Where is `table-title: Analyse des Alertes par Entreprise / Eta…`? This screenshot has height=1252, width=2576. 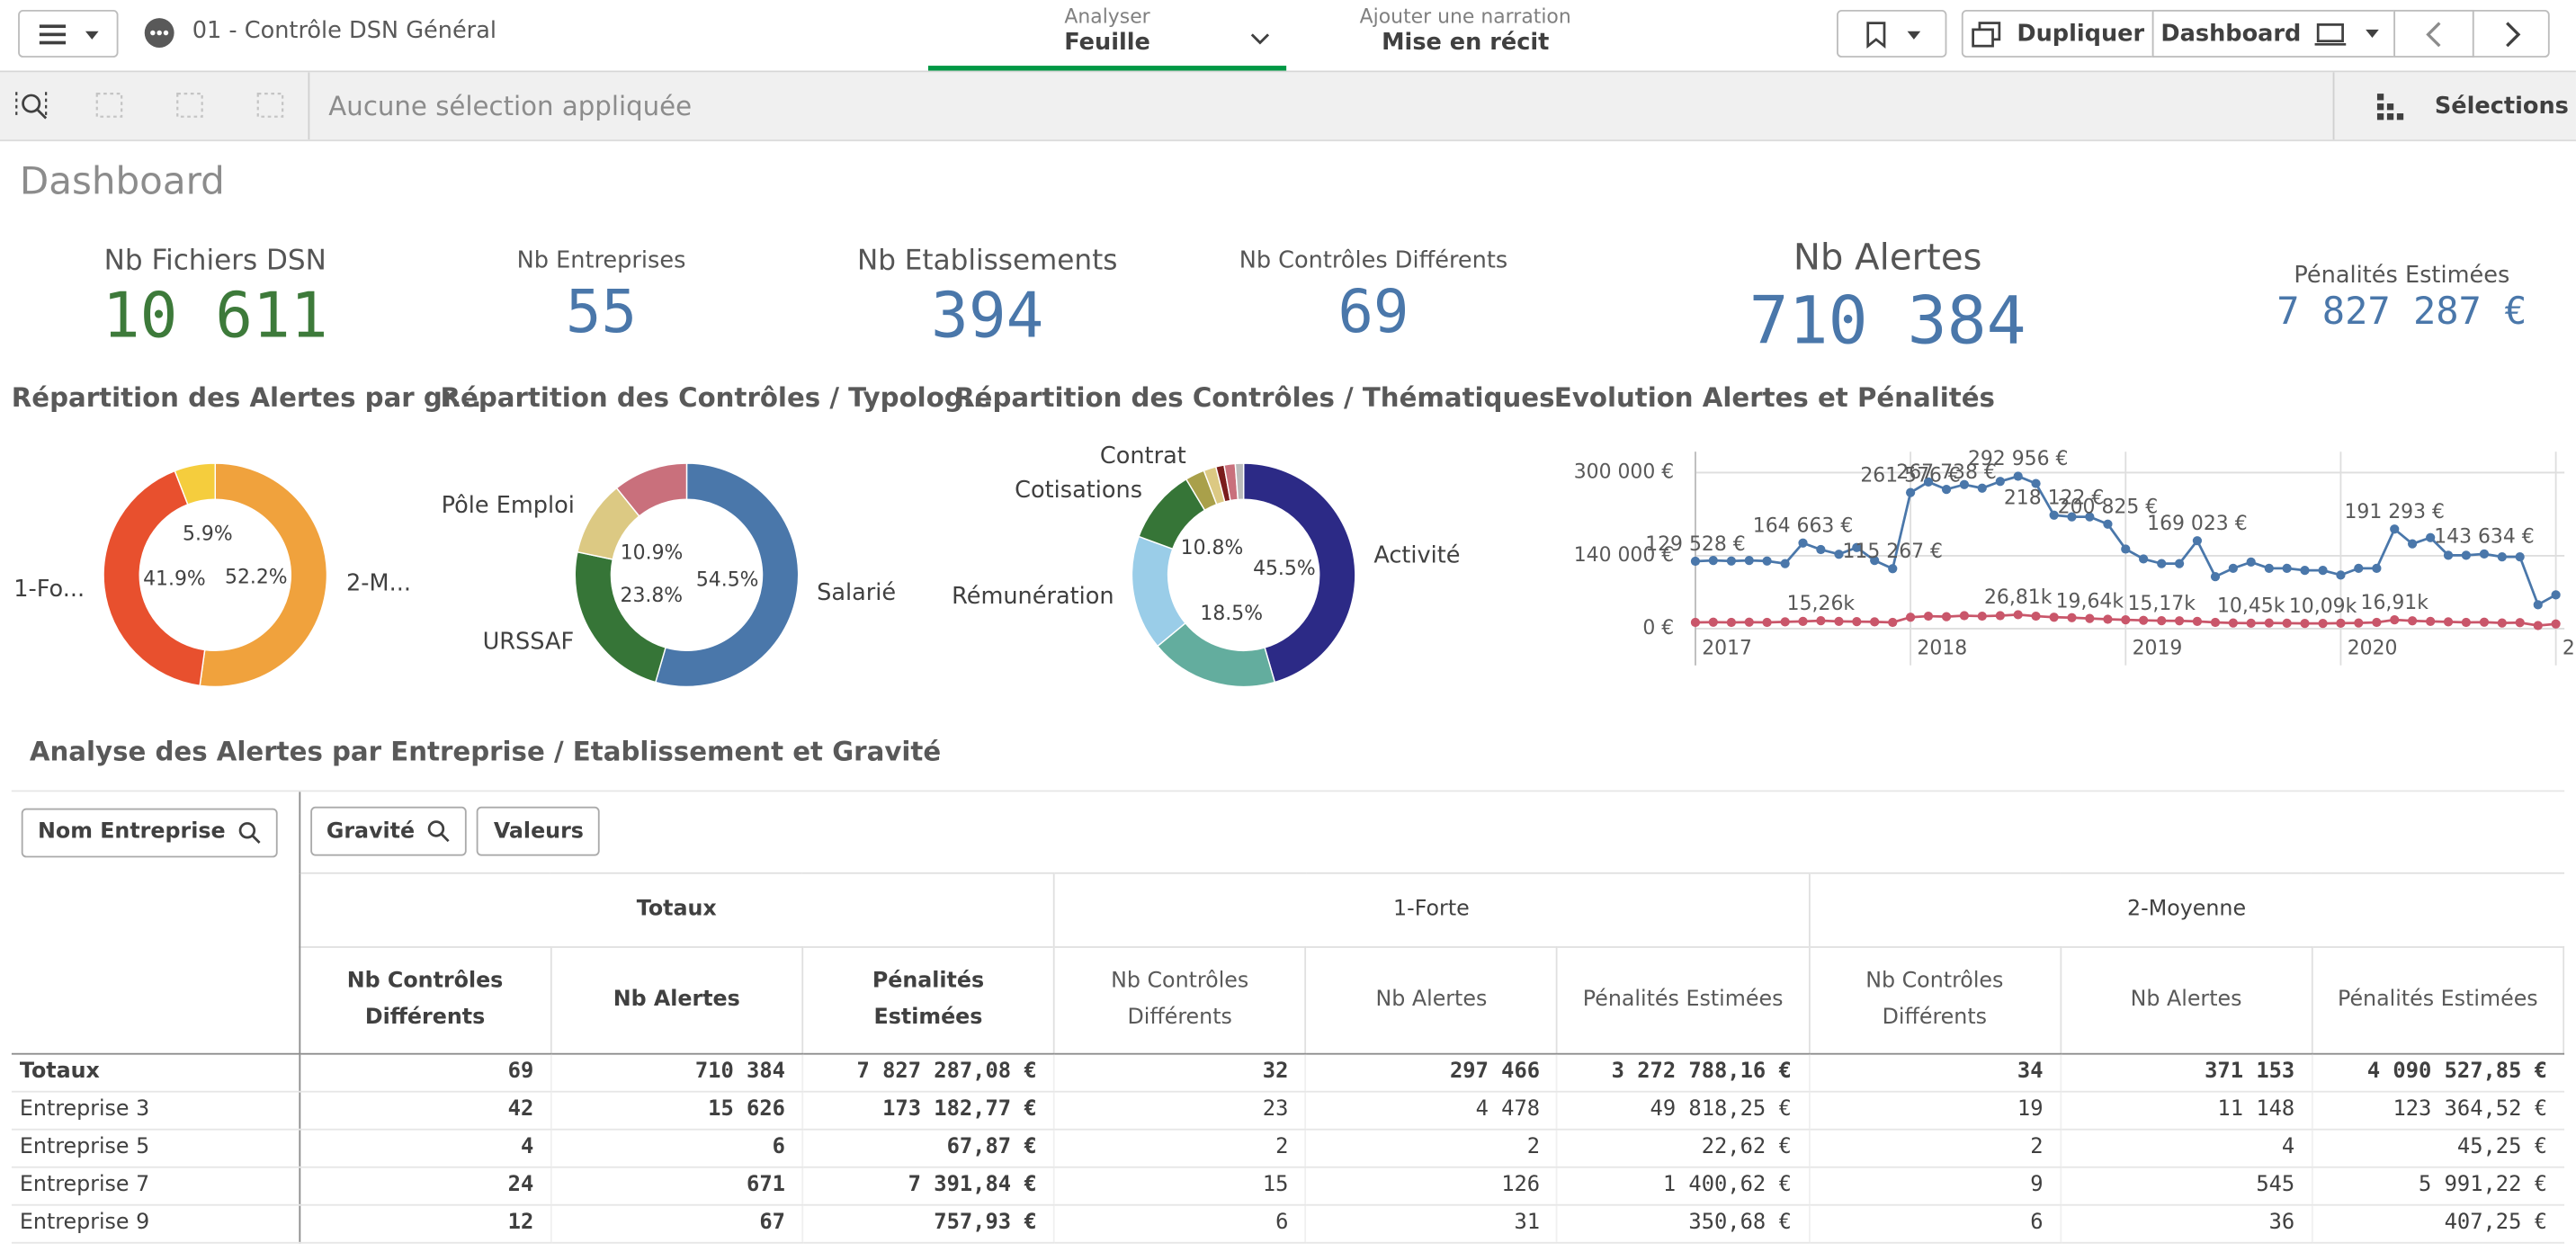 table-title: Analyse des Alertes par Entreprise / Eta… is located at coordinates (485, 751).